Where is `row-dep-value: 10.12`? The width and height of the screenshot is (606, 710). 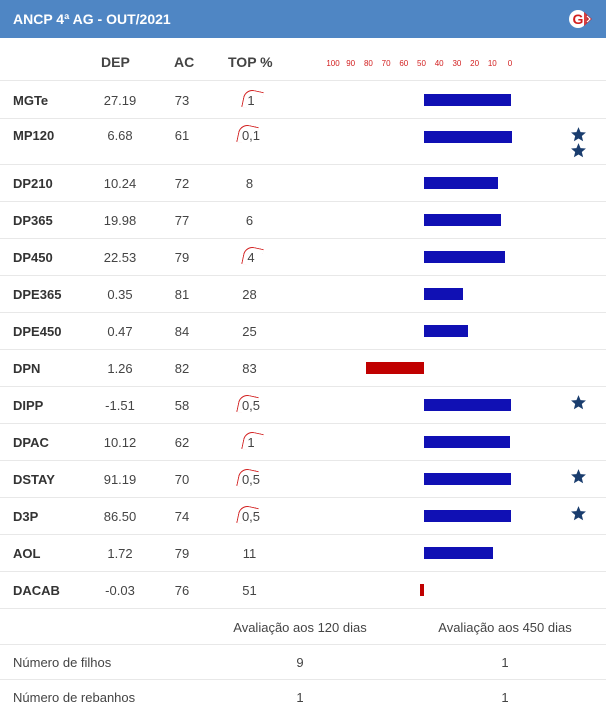
row-dep-value: 10.12 is located at coordinates (120, 442).